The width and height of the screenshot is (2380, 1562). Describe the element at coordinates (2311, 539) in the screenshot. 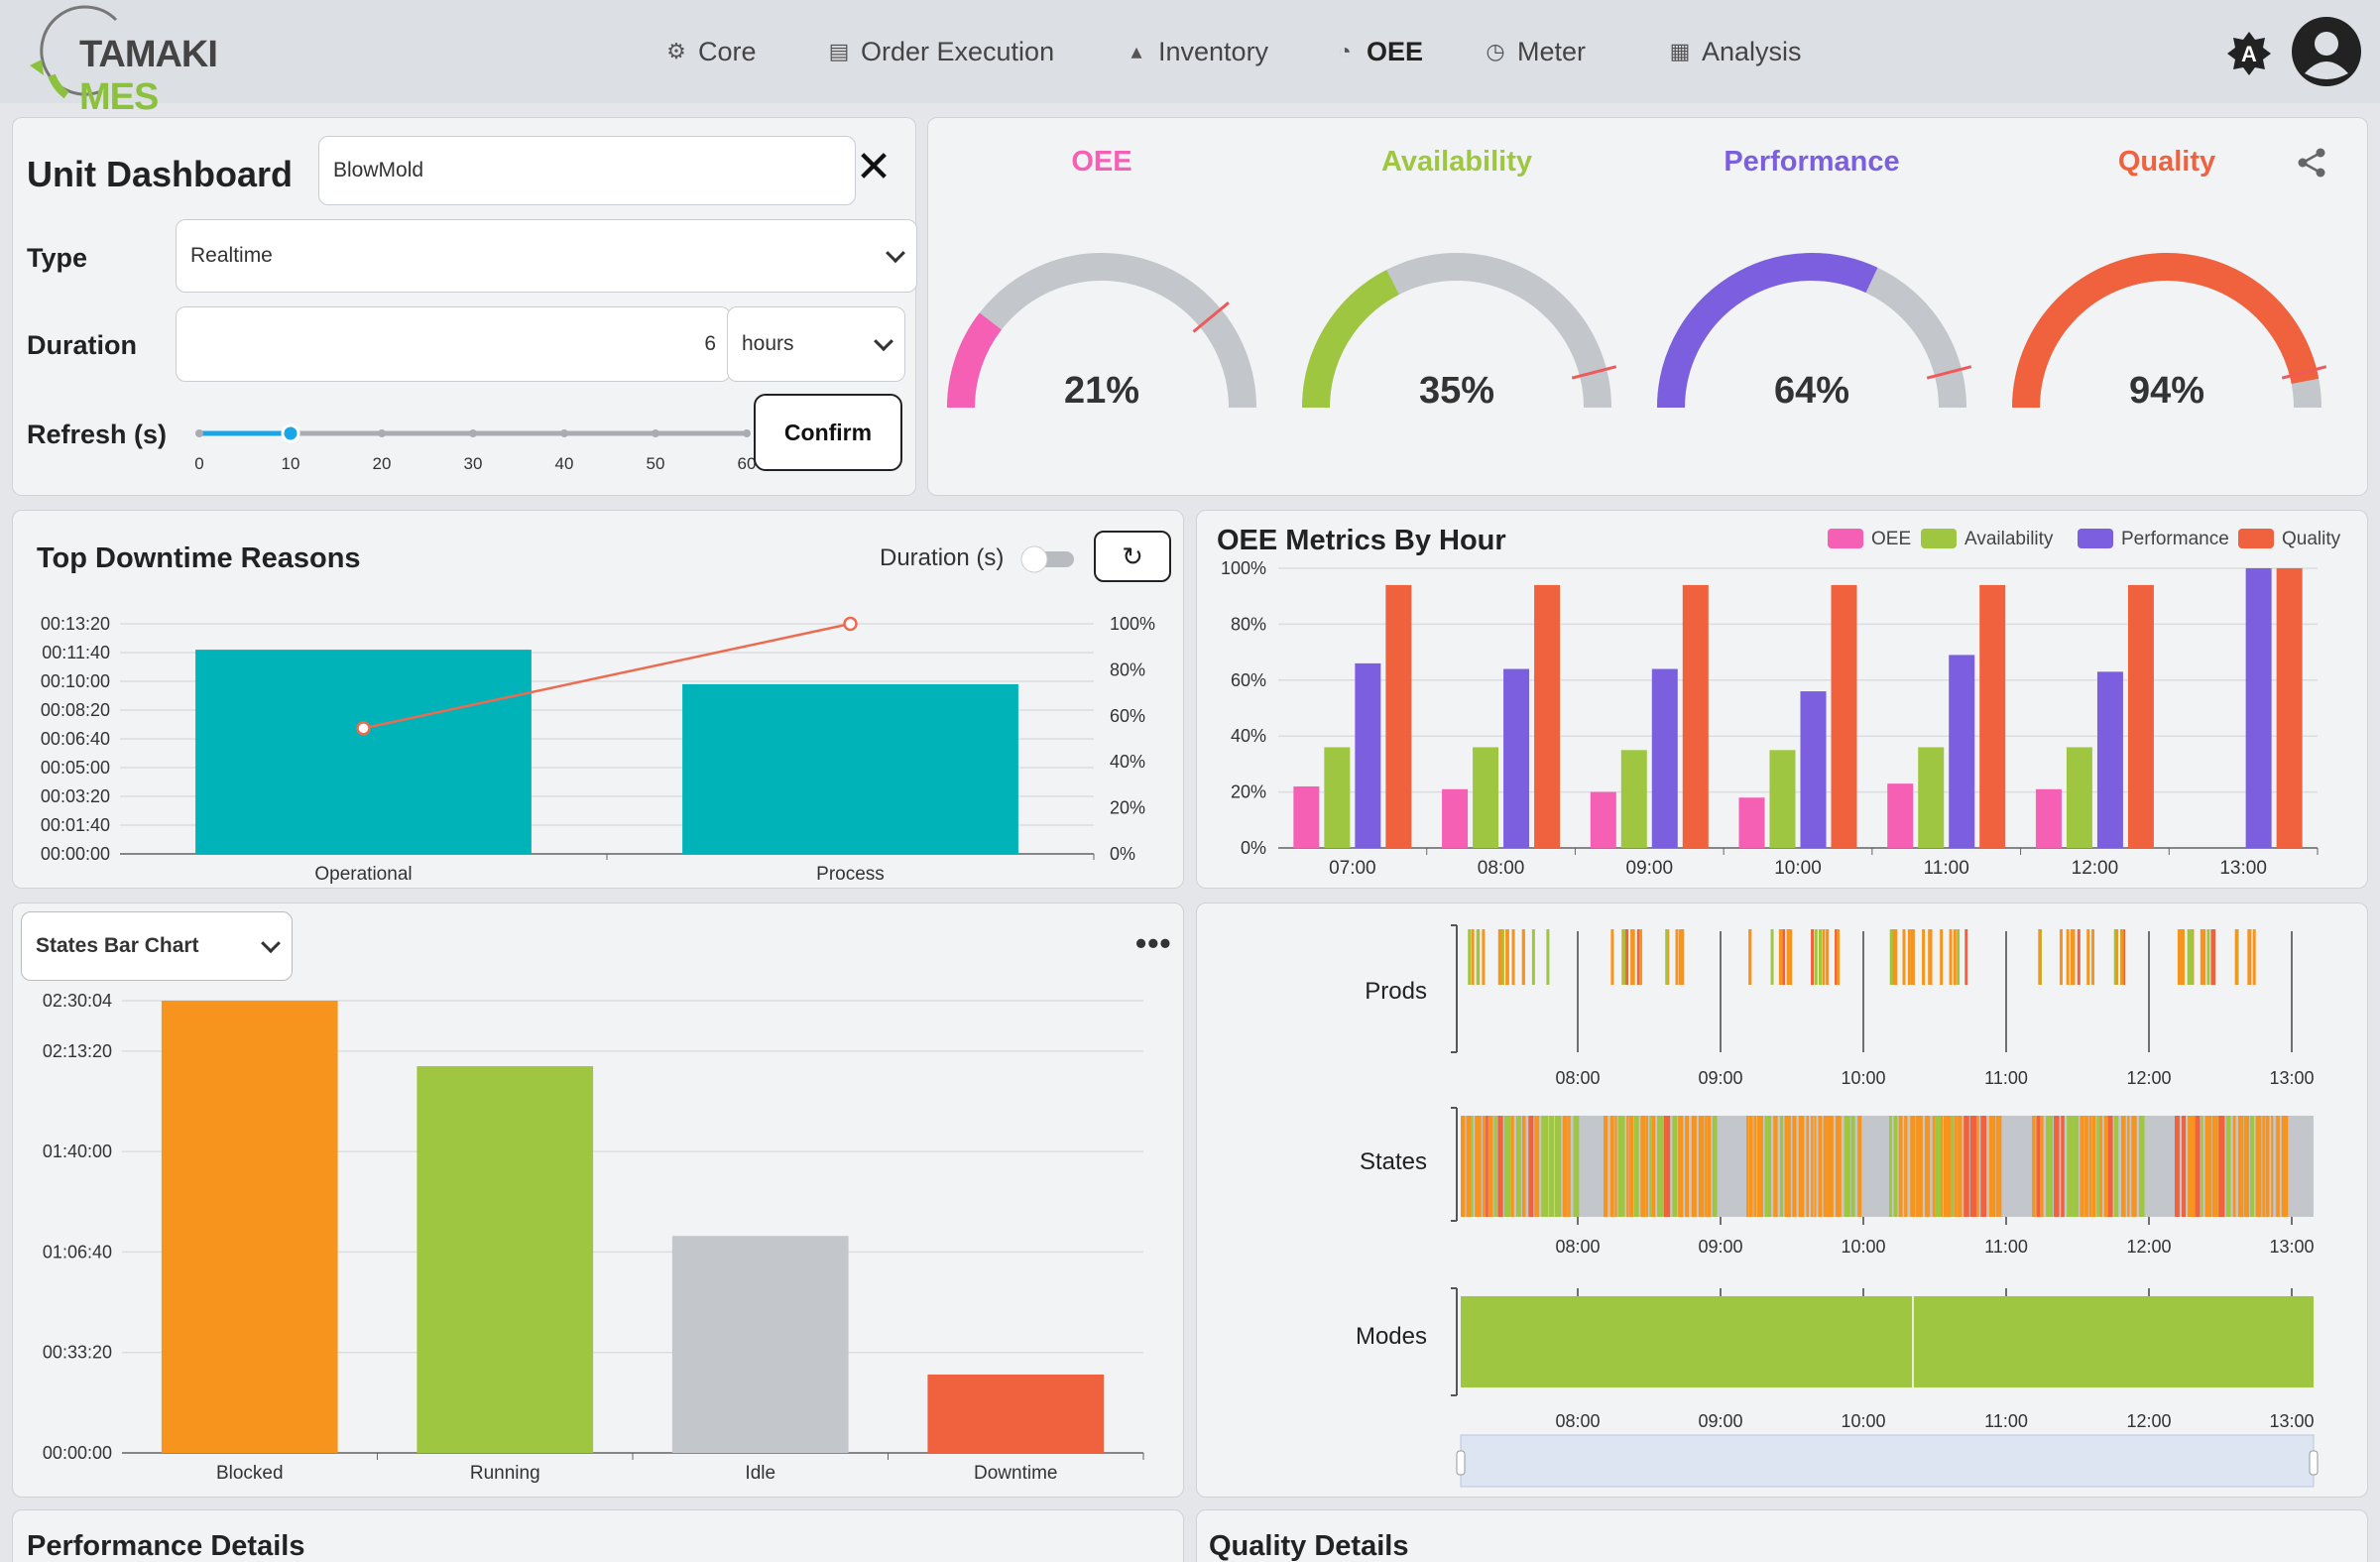

I see `legend-label: Quality` at that location.